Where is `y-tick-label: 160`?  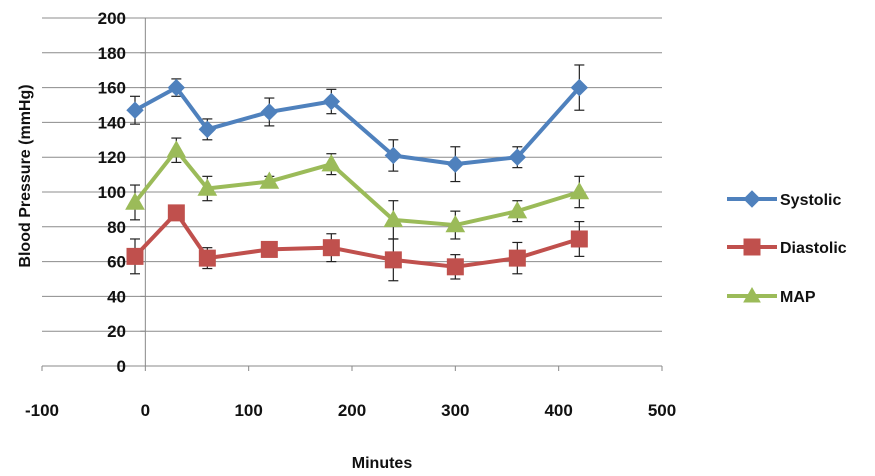 y-tick-label: 160 is located at coordinates (112, 88).